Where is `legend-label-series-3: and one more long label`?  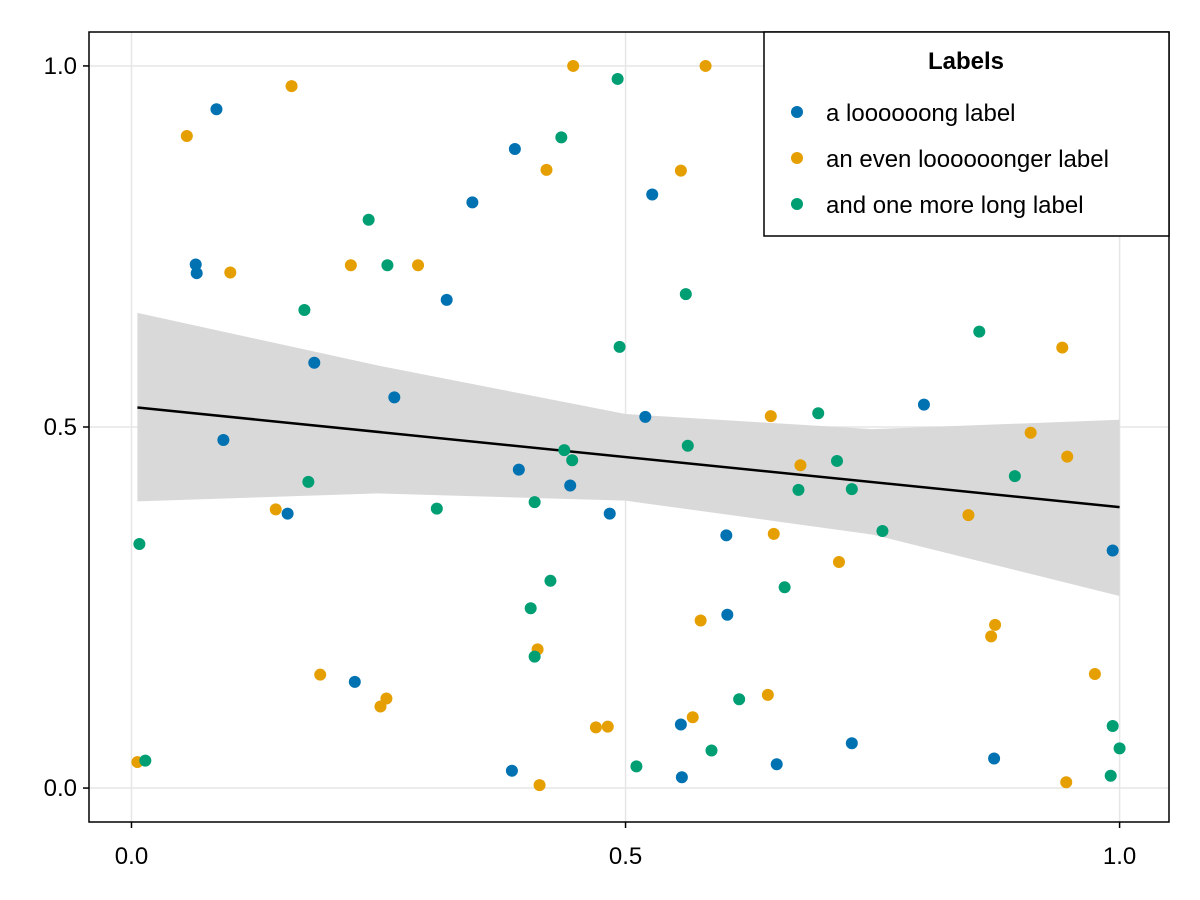
legend-label-series-3: and one more long label is located at coordinates (955, 205).